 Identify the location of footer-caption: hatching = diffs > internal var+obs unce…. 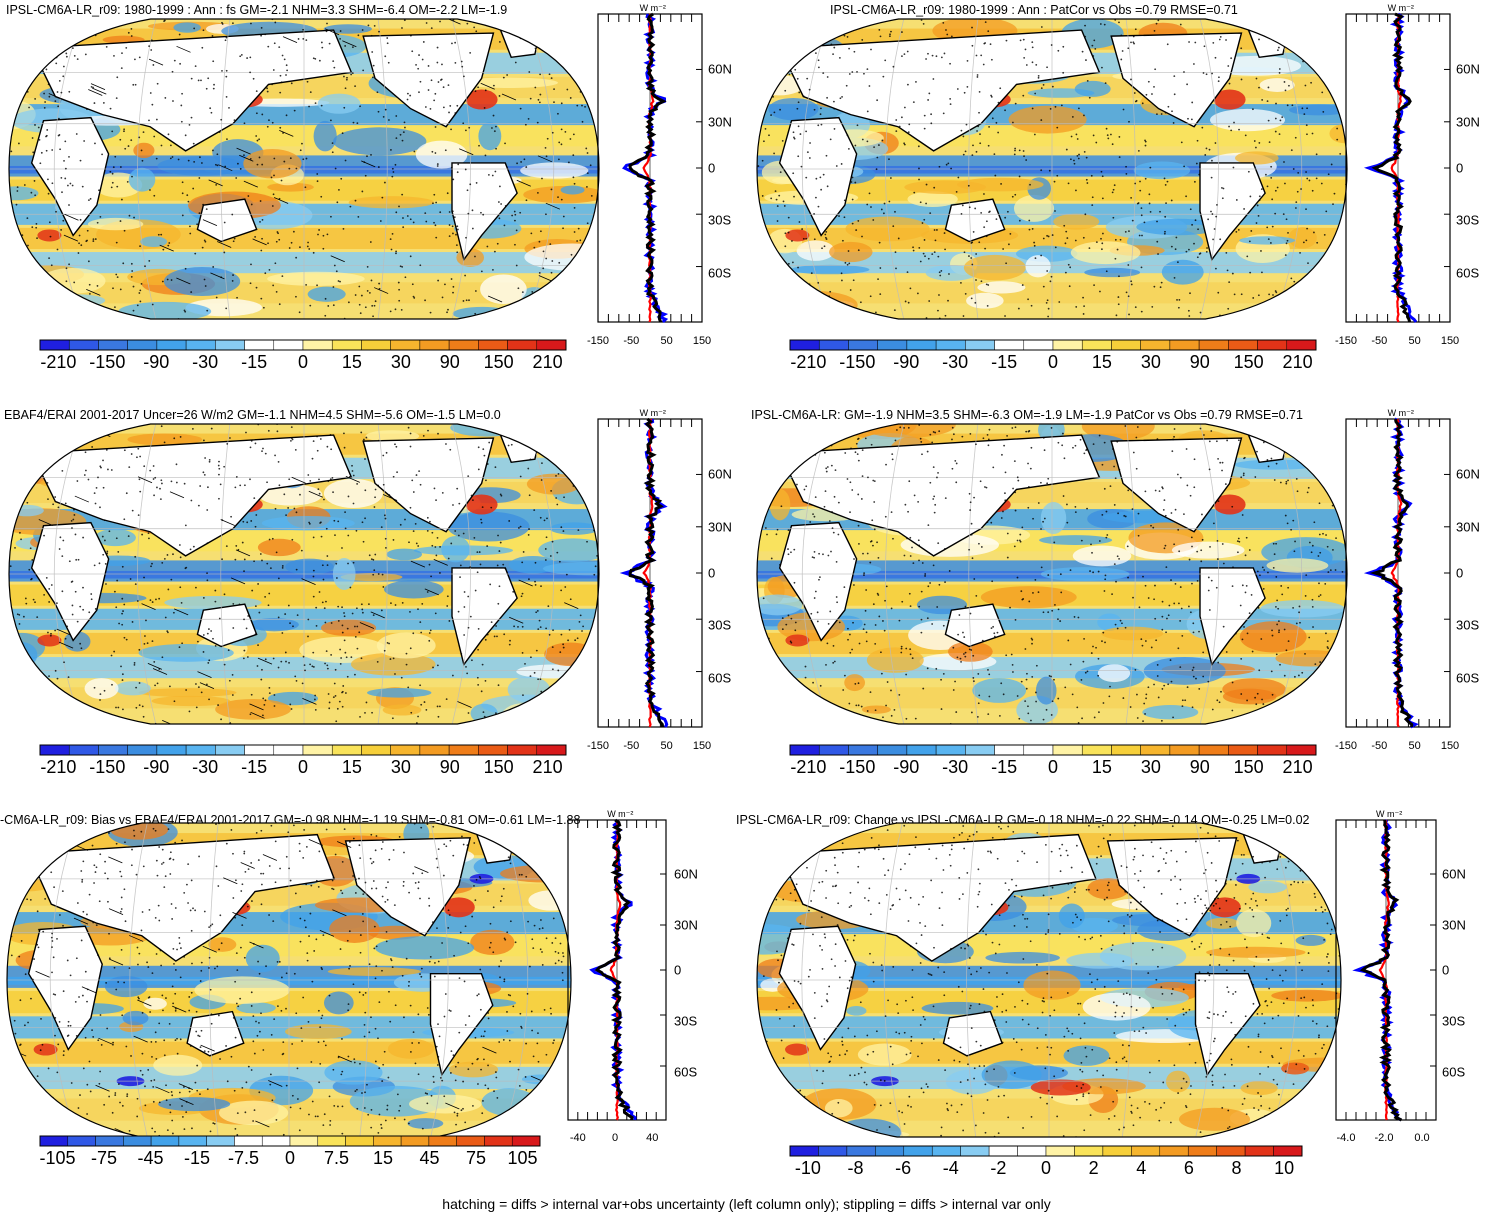
(746, 1204).